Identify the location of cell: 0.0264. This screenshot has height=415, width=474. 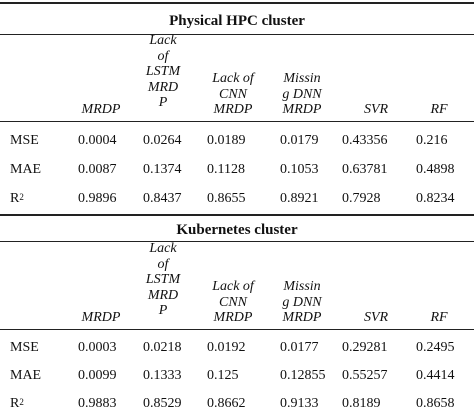
(162, 140).